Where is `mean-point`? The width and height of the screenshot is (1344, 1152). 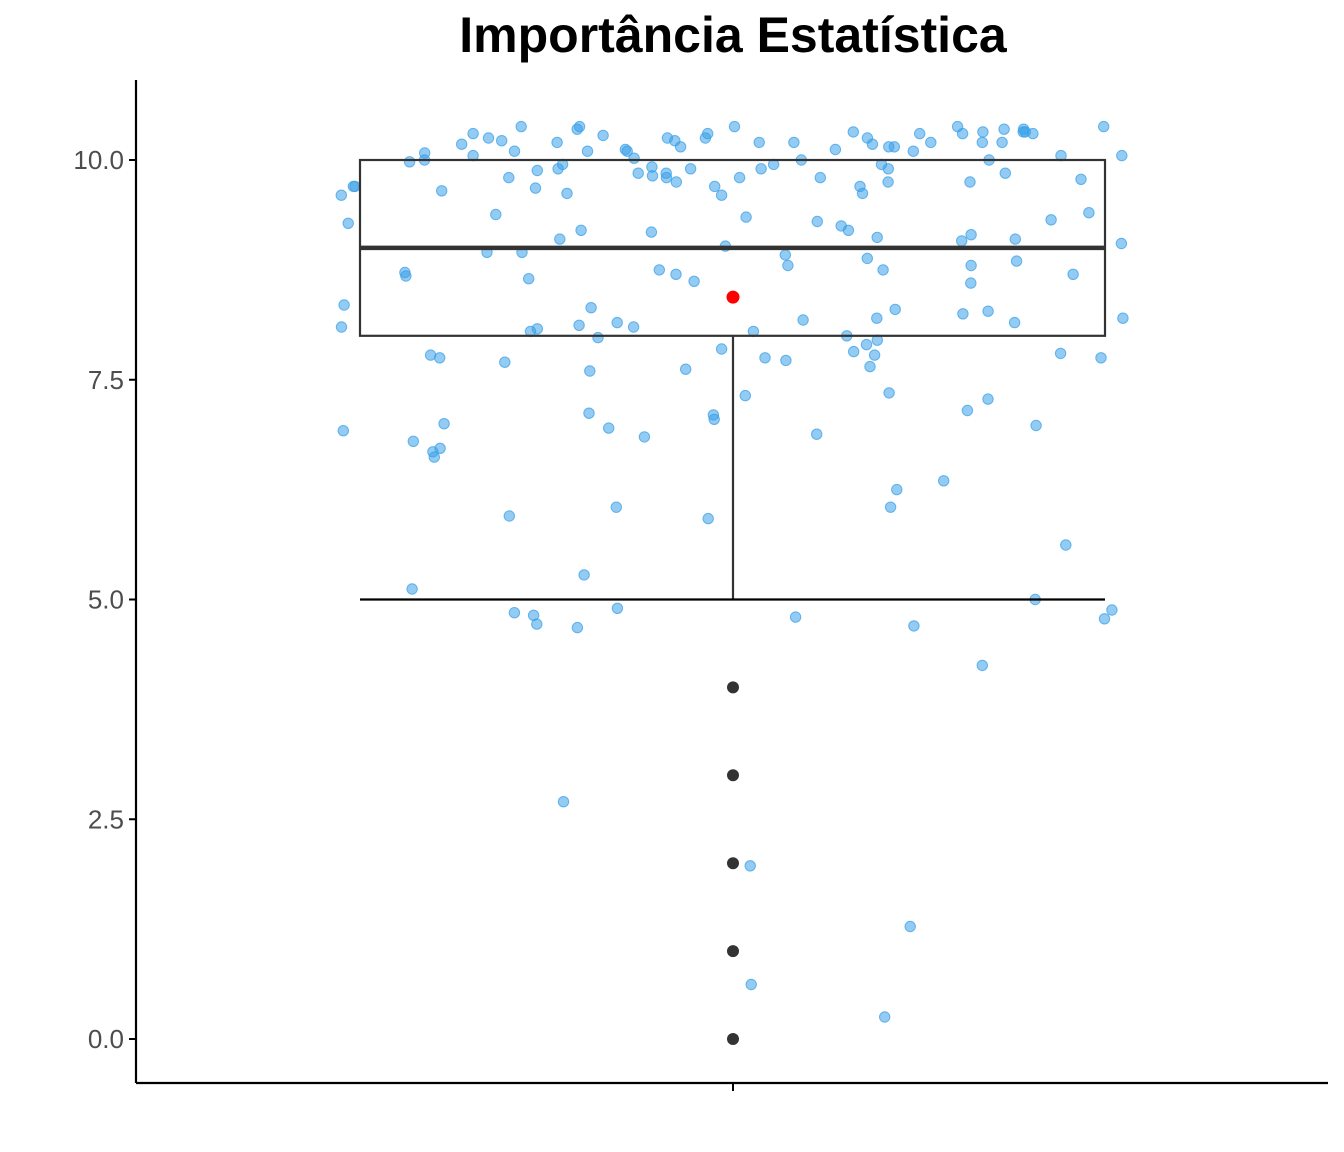
mean-point is located at coordinates (733, 297).